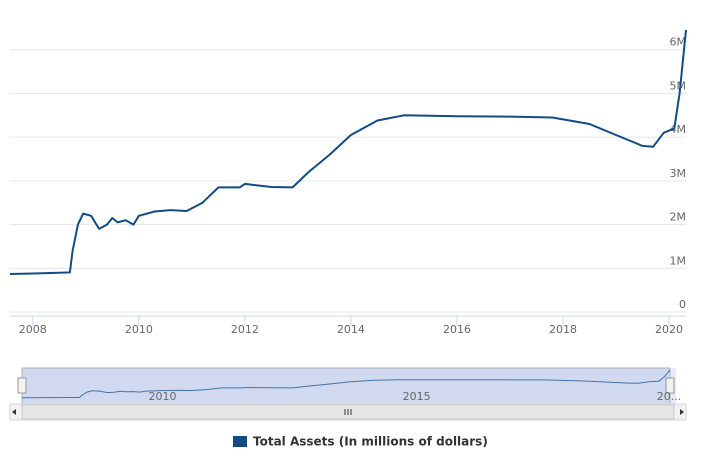 This screenshot has width=716, height=460. I want to click on y-tick-label: 3M, so click(678, 173).